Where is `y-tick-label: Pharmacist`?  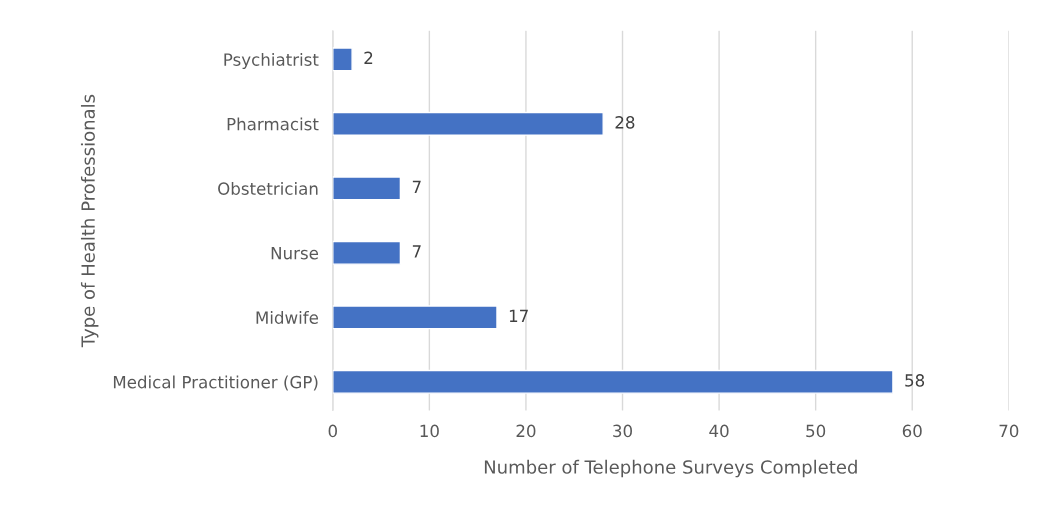 y-tick-label: Pharmacist is located at coordinates (273, 124).